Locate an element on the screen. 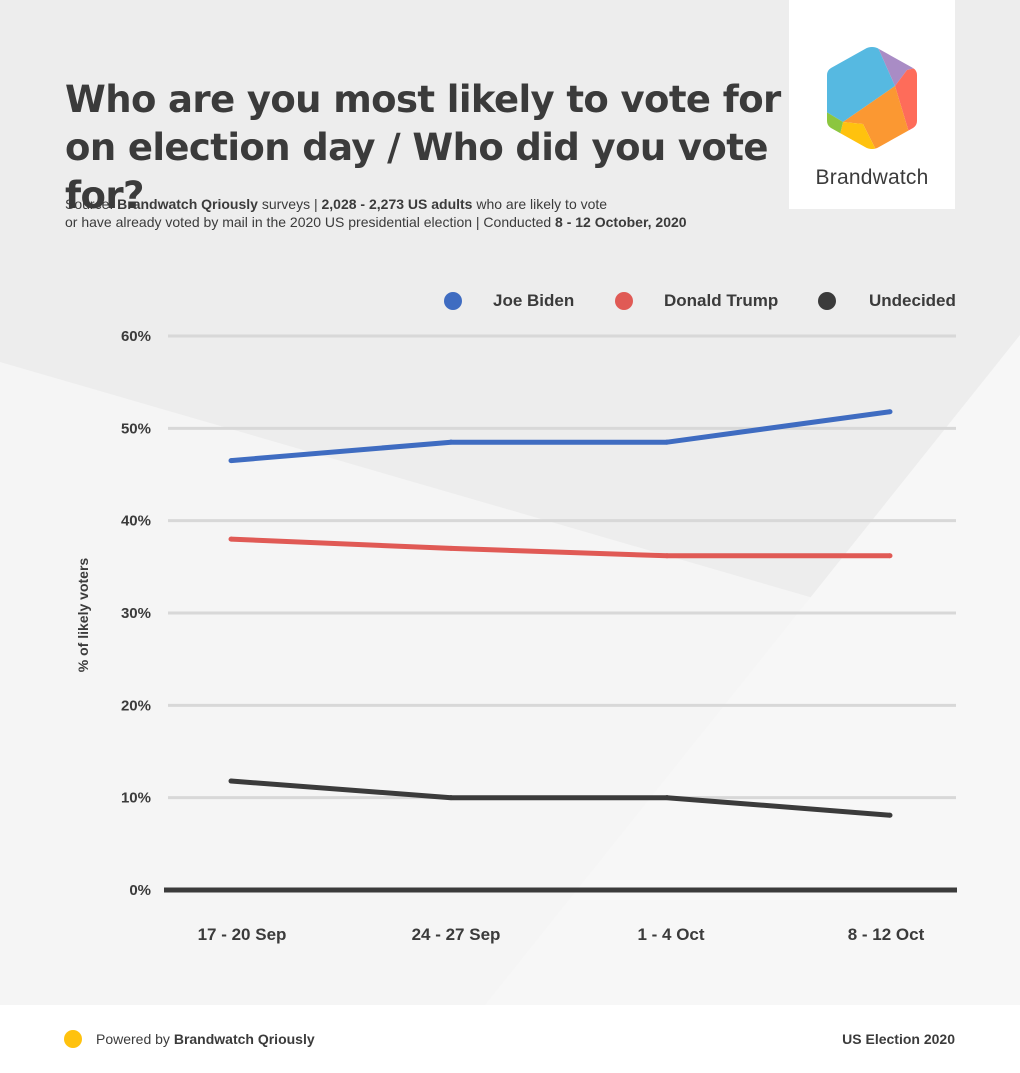 The width and height of the screenshot is (1020, 1073). y-tick-label: 0% is located at coordinates (140, 890).